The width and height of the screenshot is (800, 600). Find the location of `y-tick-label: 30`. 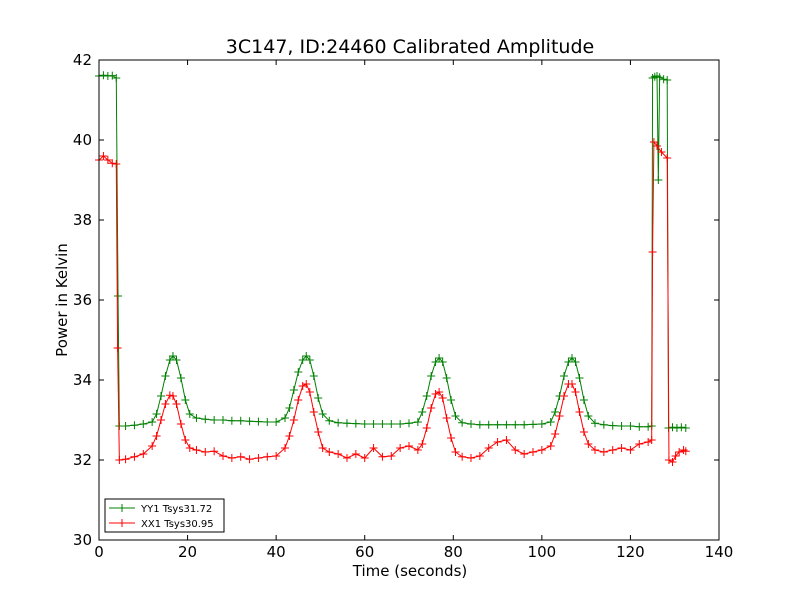

y-tick-label: 30 is located at coordinates (82, 540).